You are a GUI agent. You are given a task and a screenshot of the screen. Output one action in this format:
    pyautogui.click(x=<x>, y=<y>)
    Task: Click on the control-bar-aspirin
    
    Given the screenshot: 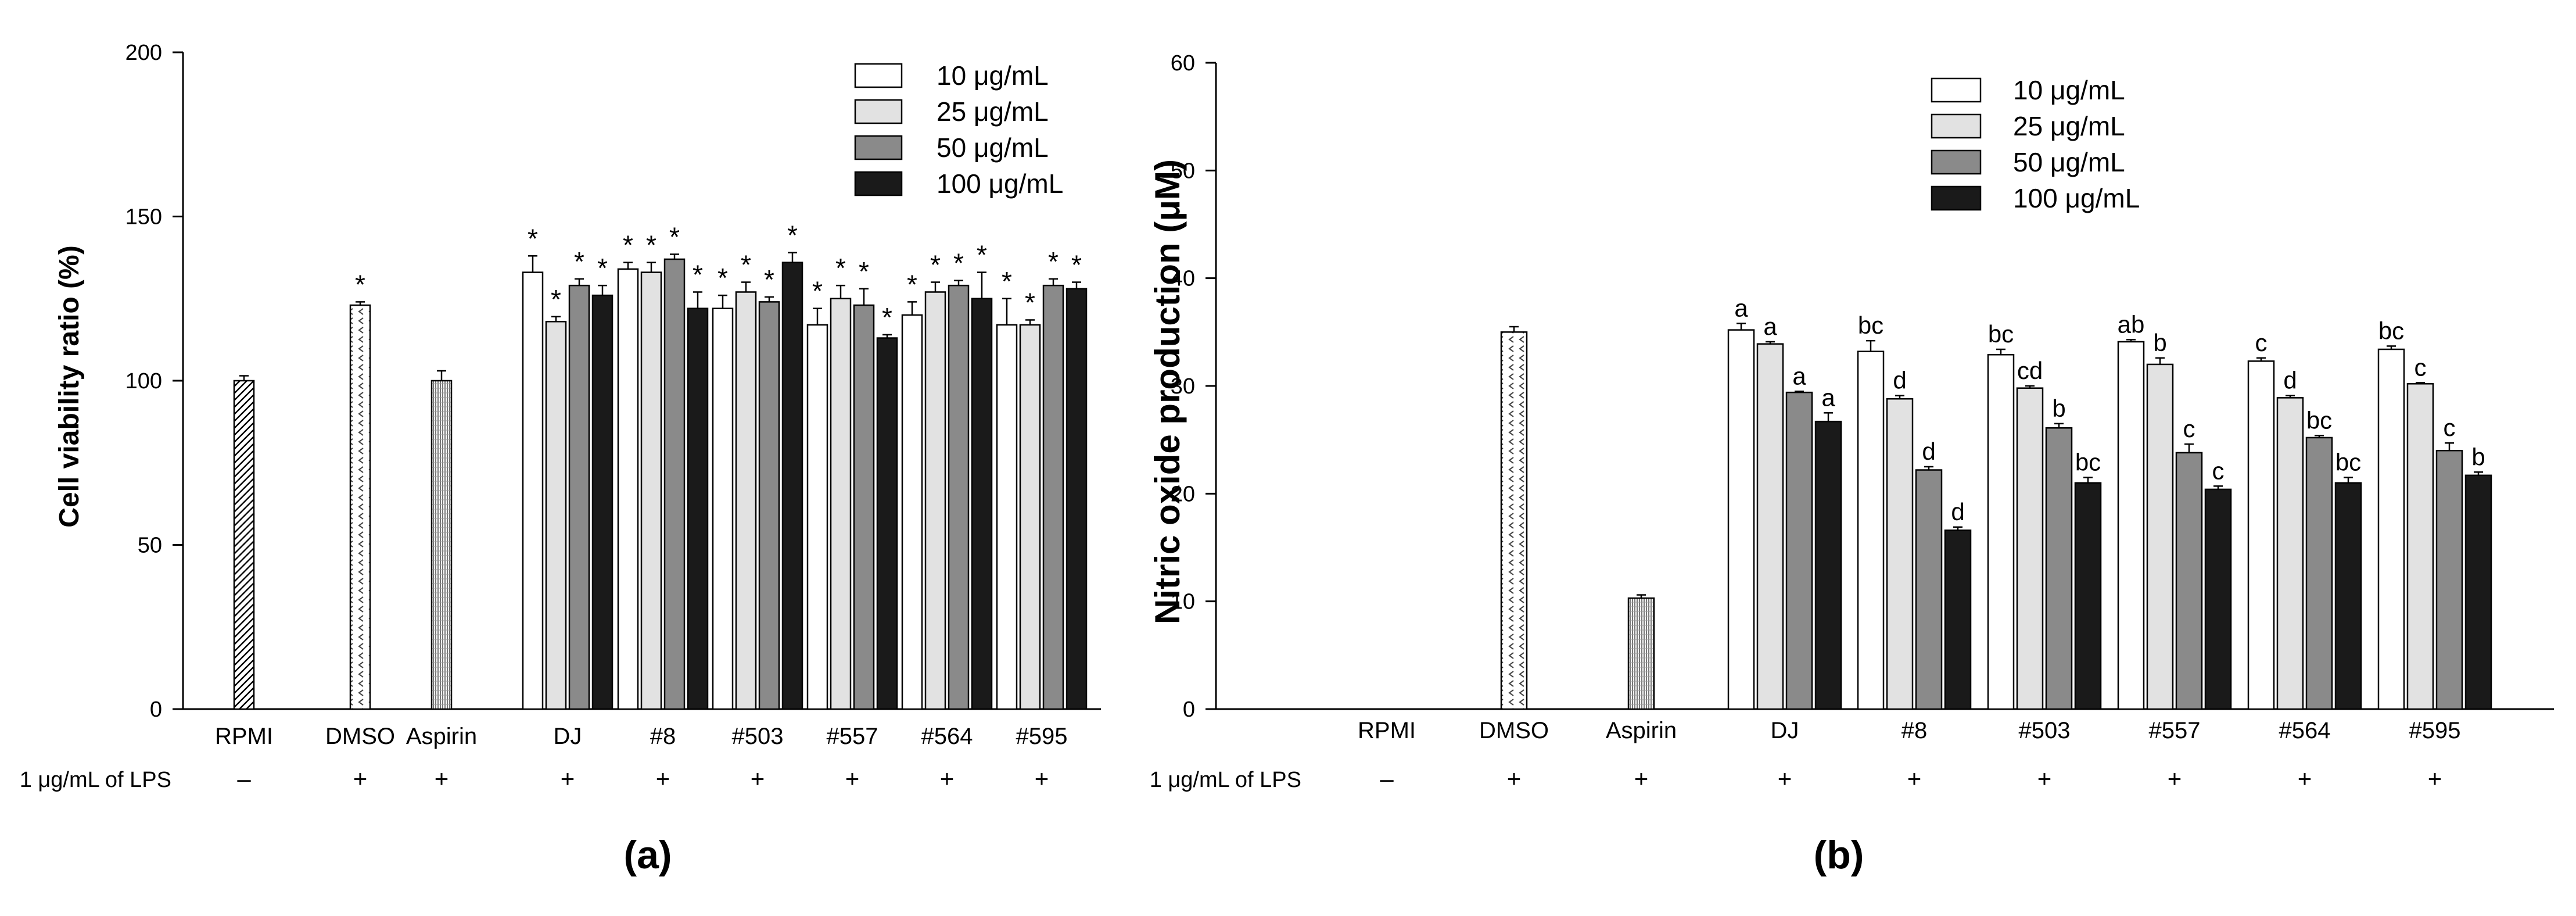 What is the action you would take?
    pyautogui.click(x=441, y=545)
    